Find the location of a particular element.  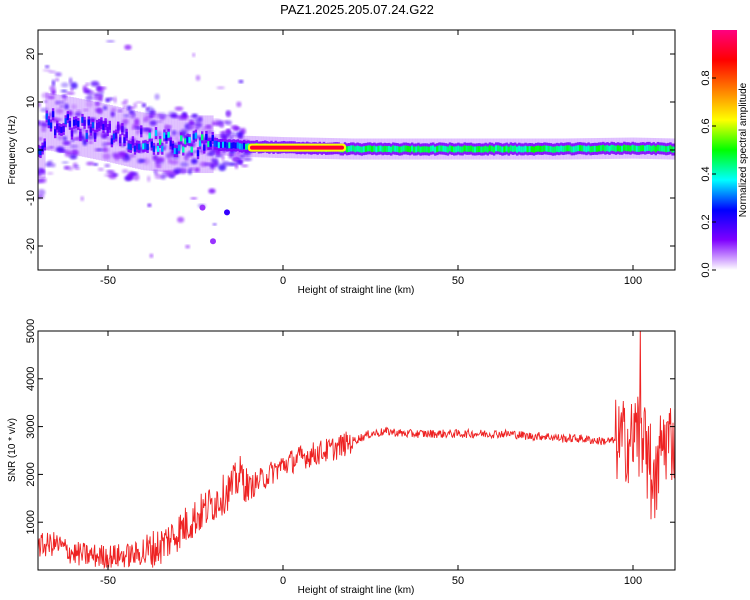

y-tick-label: 3000 is located at coordinates (31, 426).